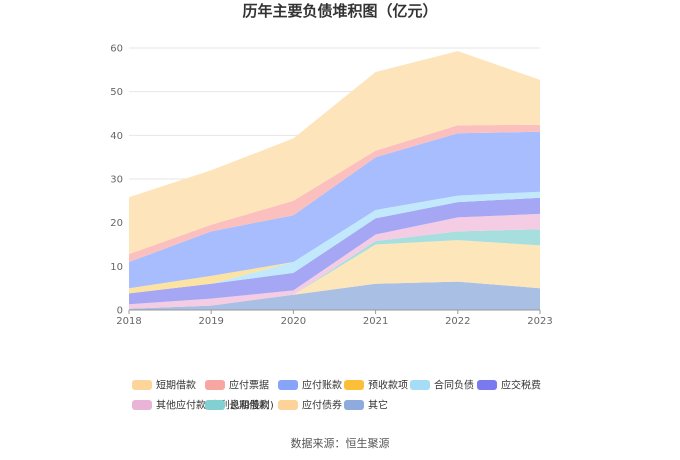 This screenshot has height=460, width=680. What do you see at coordinates (340, 443) in the screenshot?
I see `data-source: 数据来源：恒生聚源` at bounding box center [340, 443].